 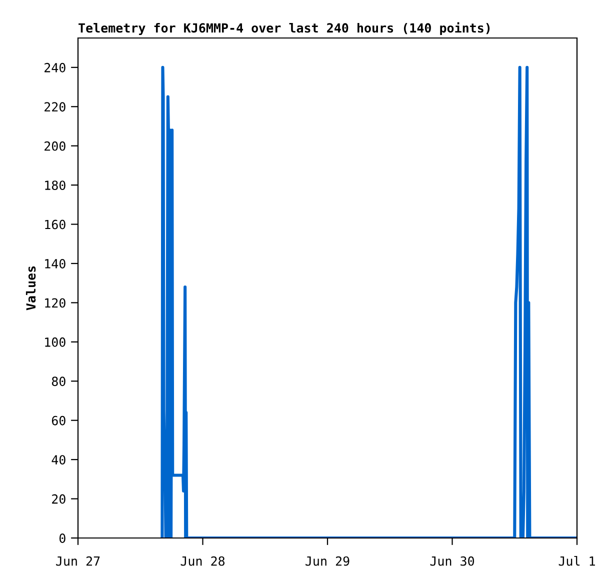 What do you see at coordinates (55, 185) in the screenshot?
I see `y-tick-label: 180` at bounding box center [55, 185].